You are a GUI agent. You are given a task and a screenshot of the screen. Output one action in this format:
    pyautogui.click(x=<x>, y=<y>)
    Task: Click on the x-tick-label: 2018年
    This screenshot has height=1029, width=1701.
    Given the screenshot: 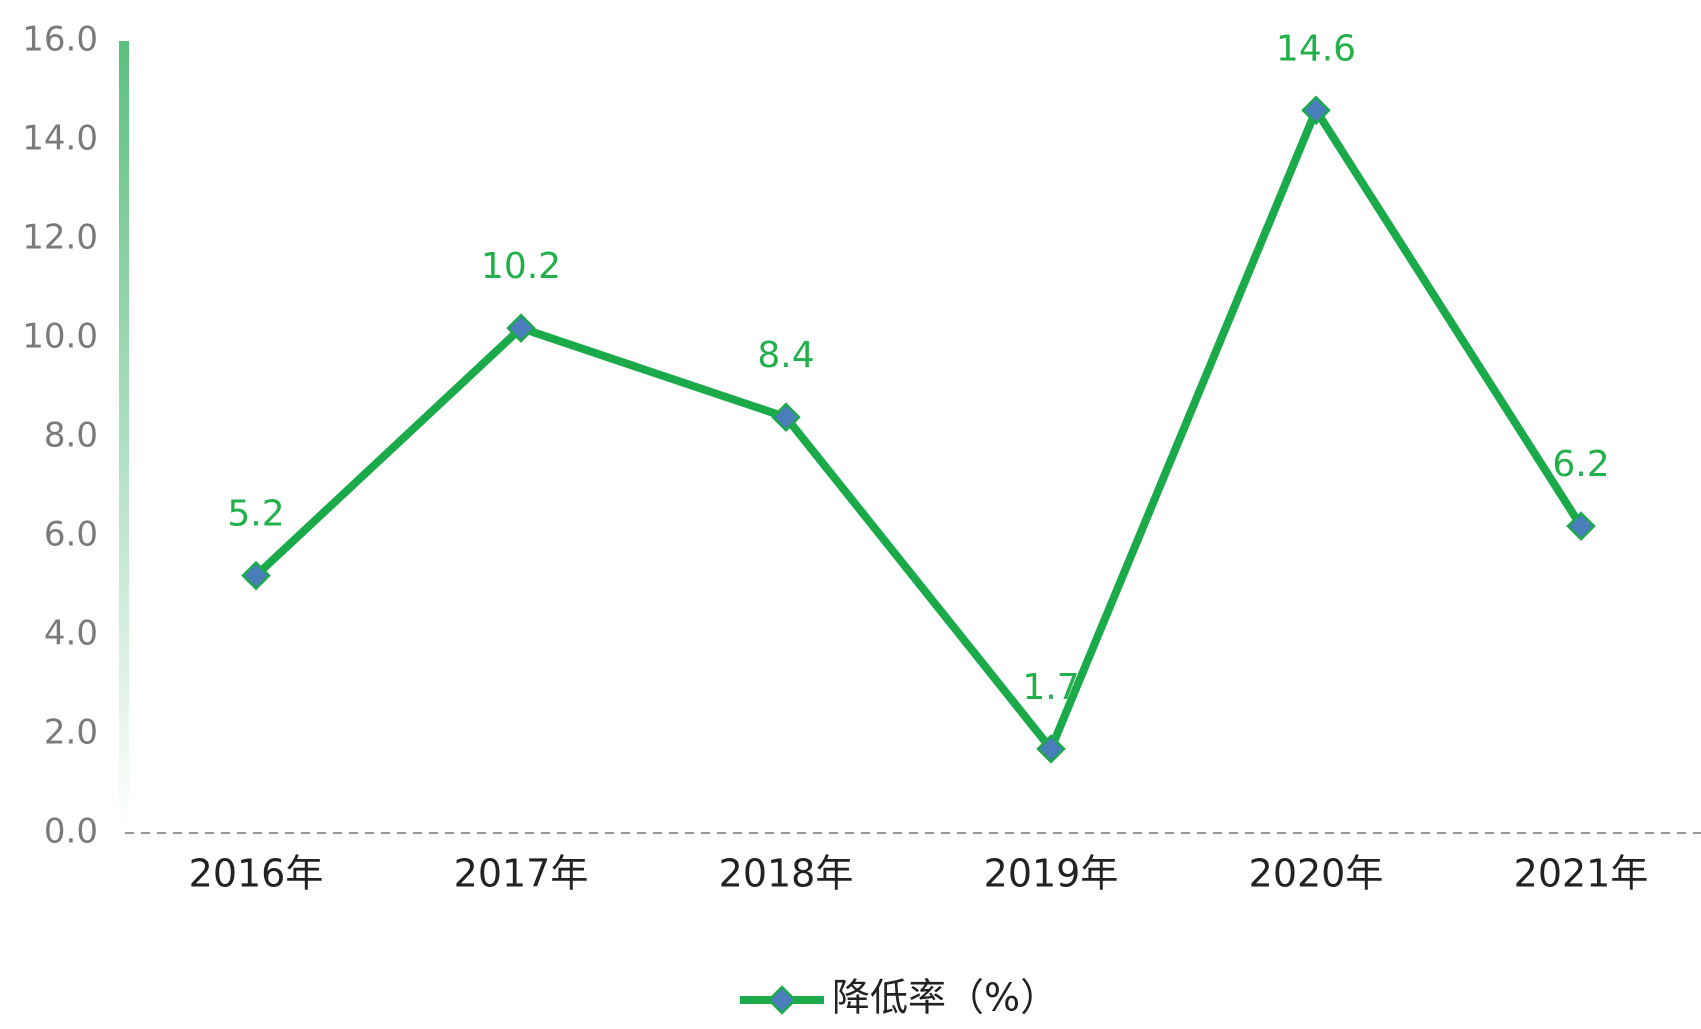 What is the action you would take?
    pyautogui.click(x=786, y=874)
    